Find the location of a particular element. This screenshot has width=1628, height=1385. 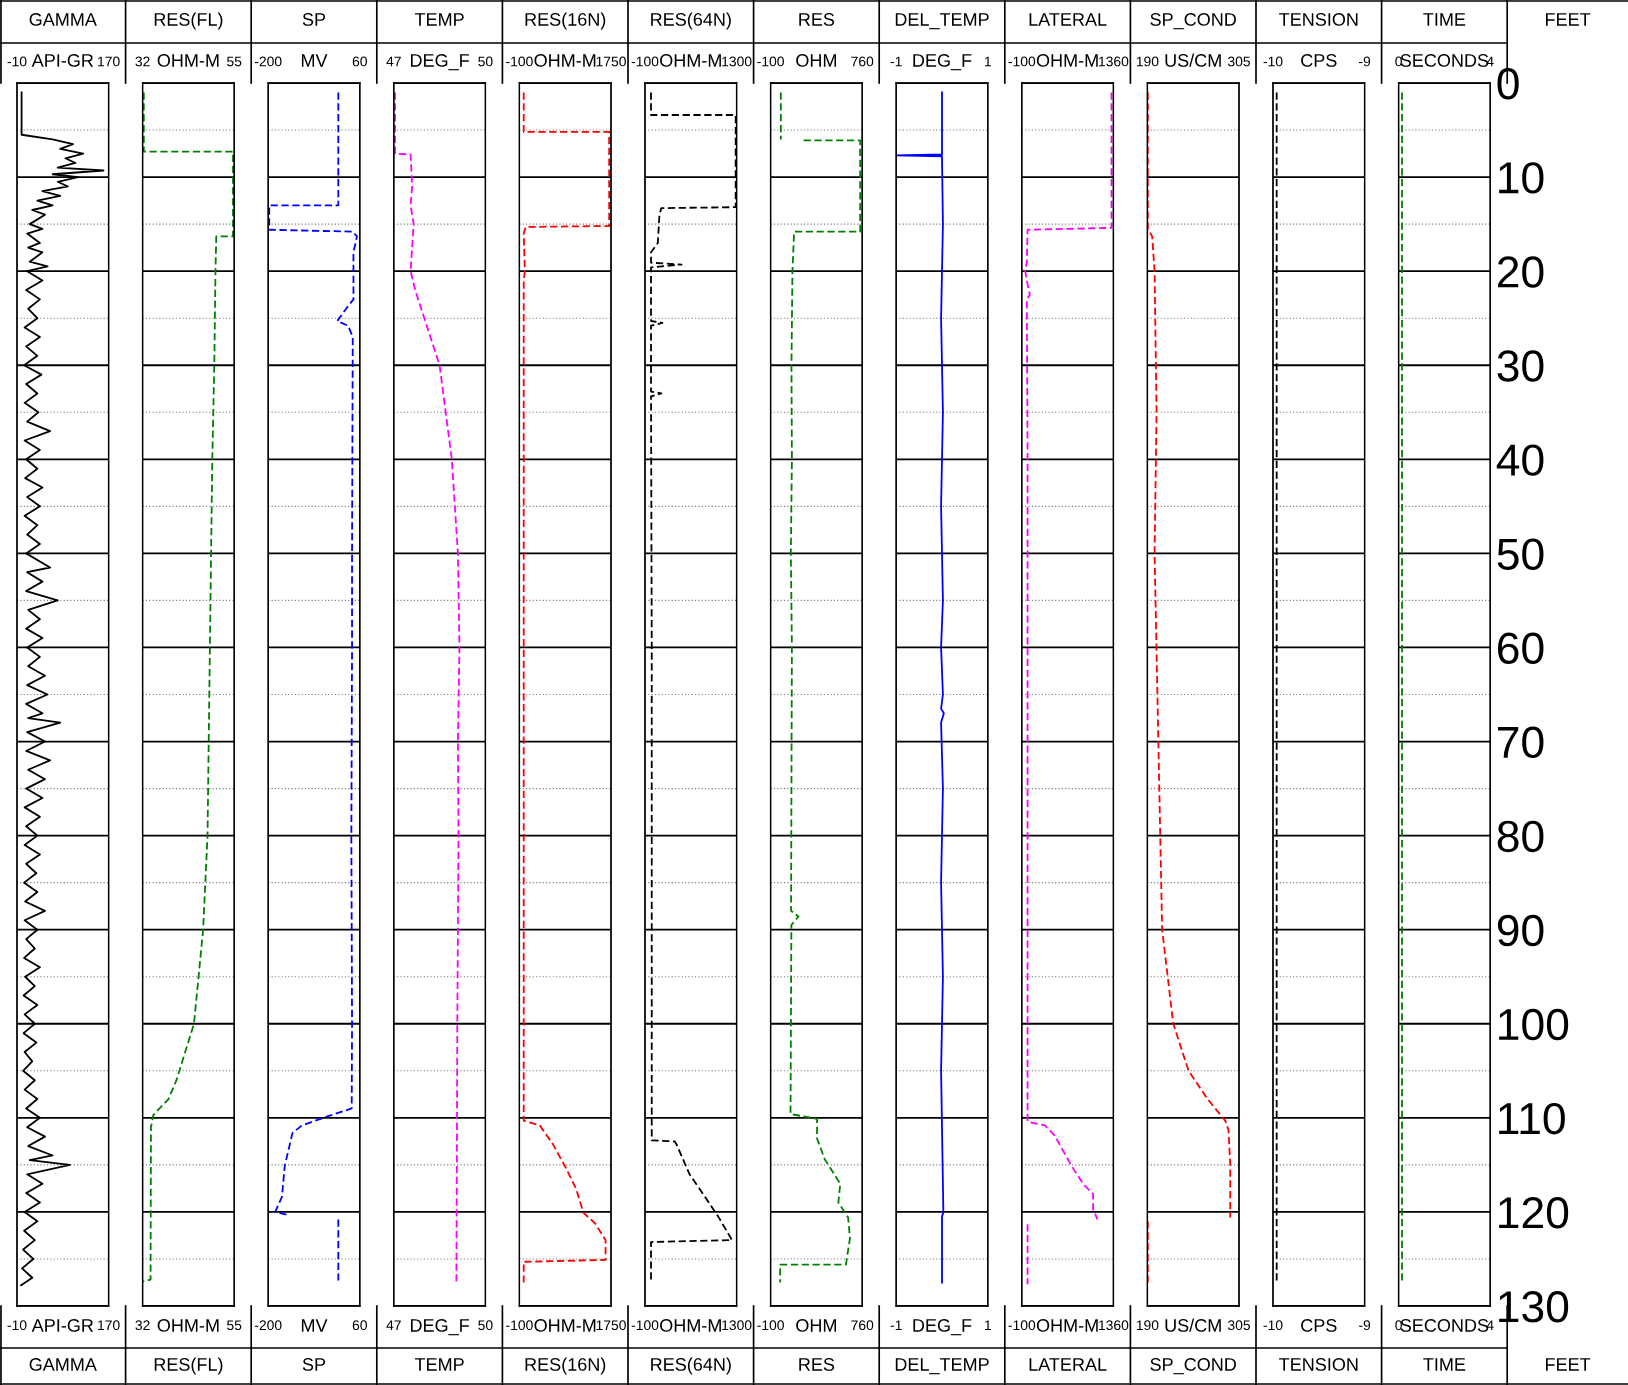

x2-tick-label: 32 is located at coordinates (142, 61).